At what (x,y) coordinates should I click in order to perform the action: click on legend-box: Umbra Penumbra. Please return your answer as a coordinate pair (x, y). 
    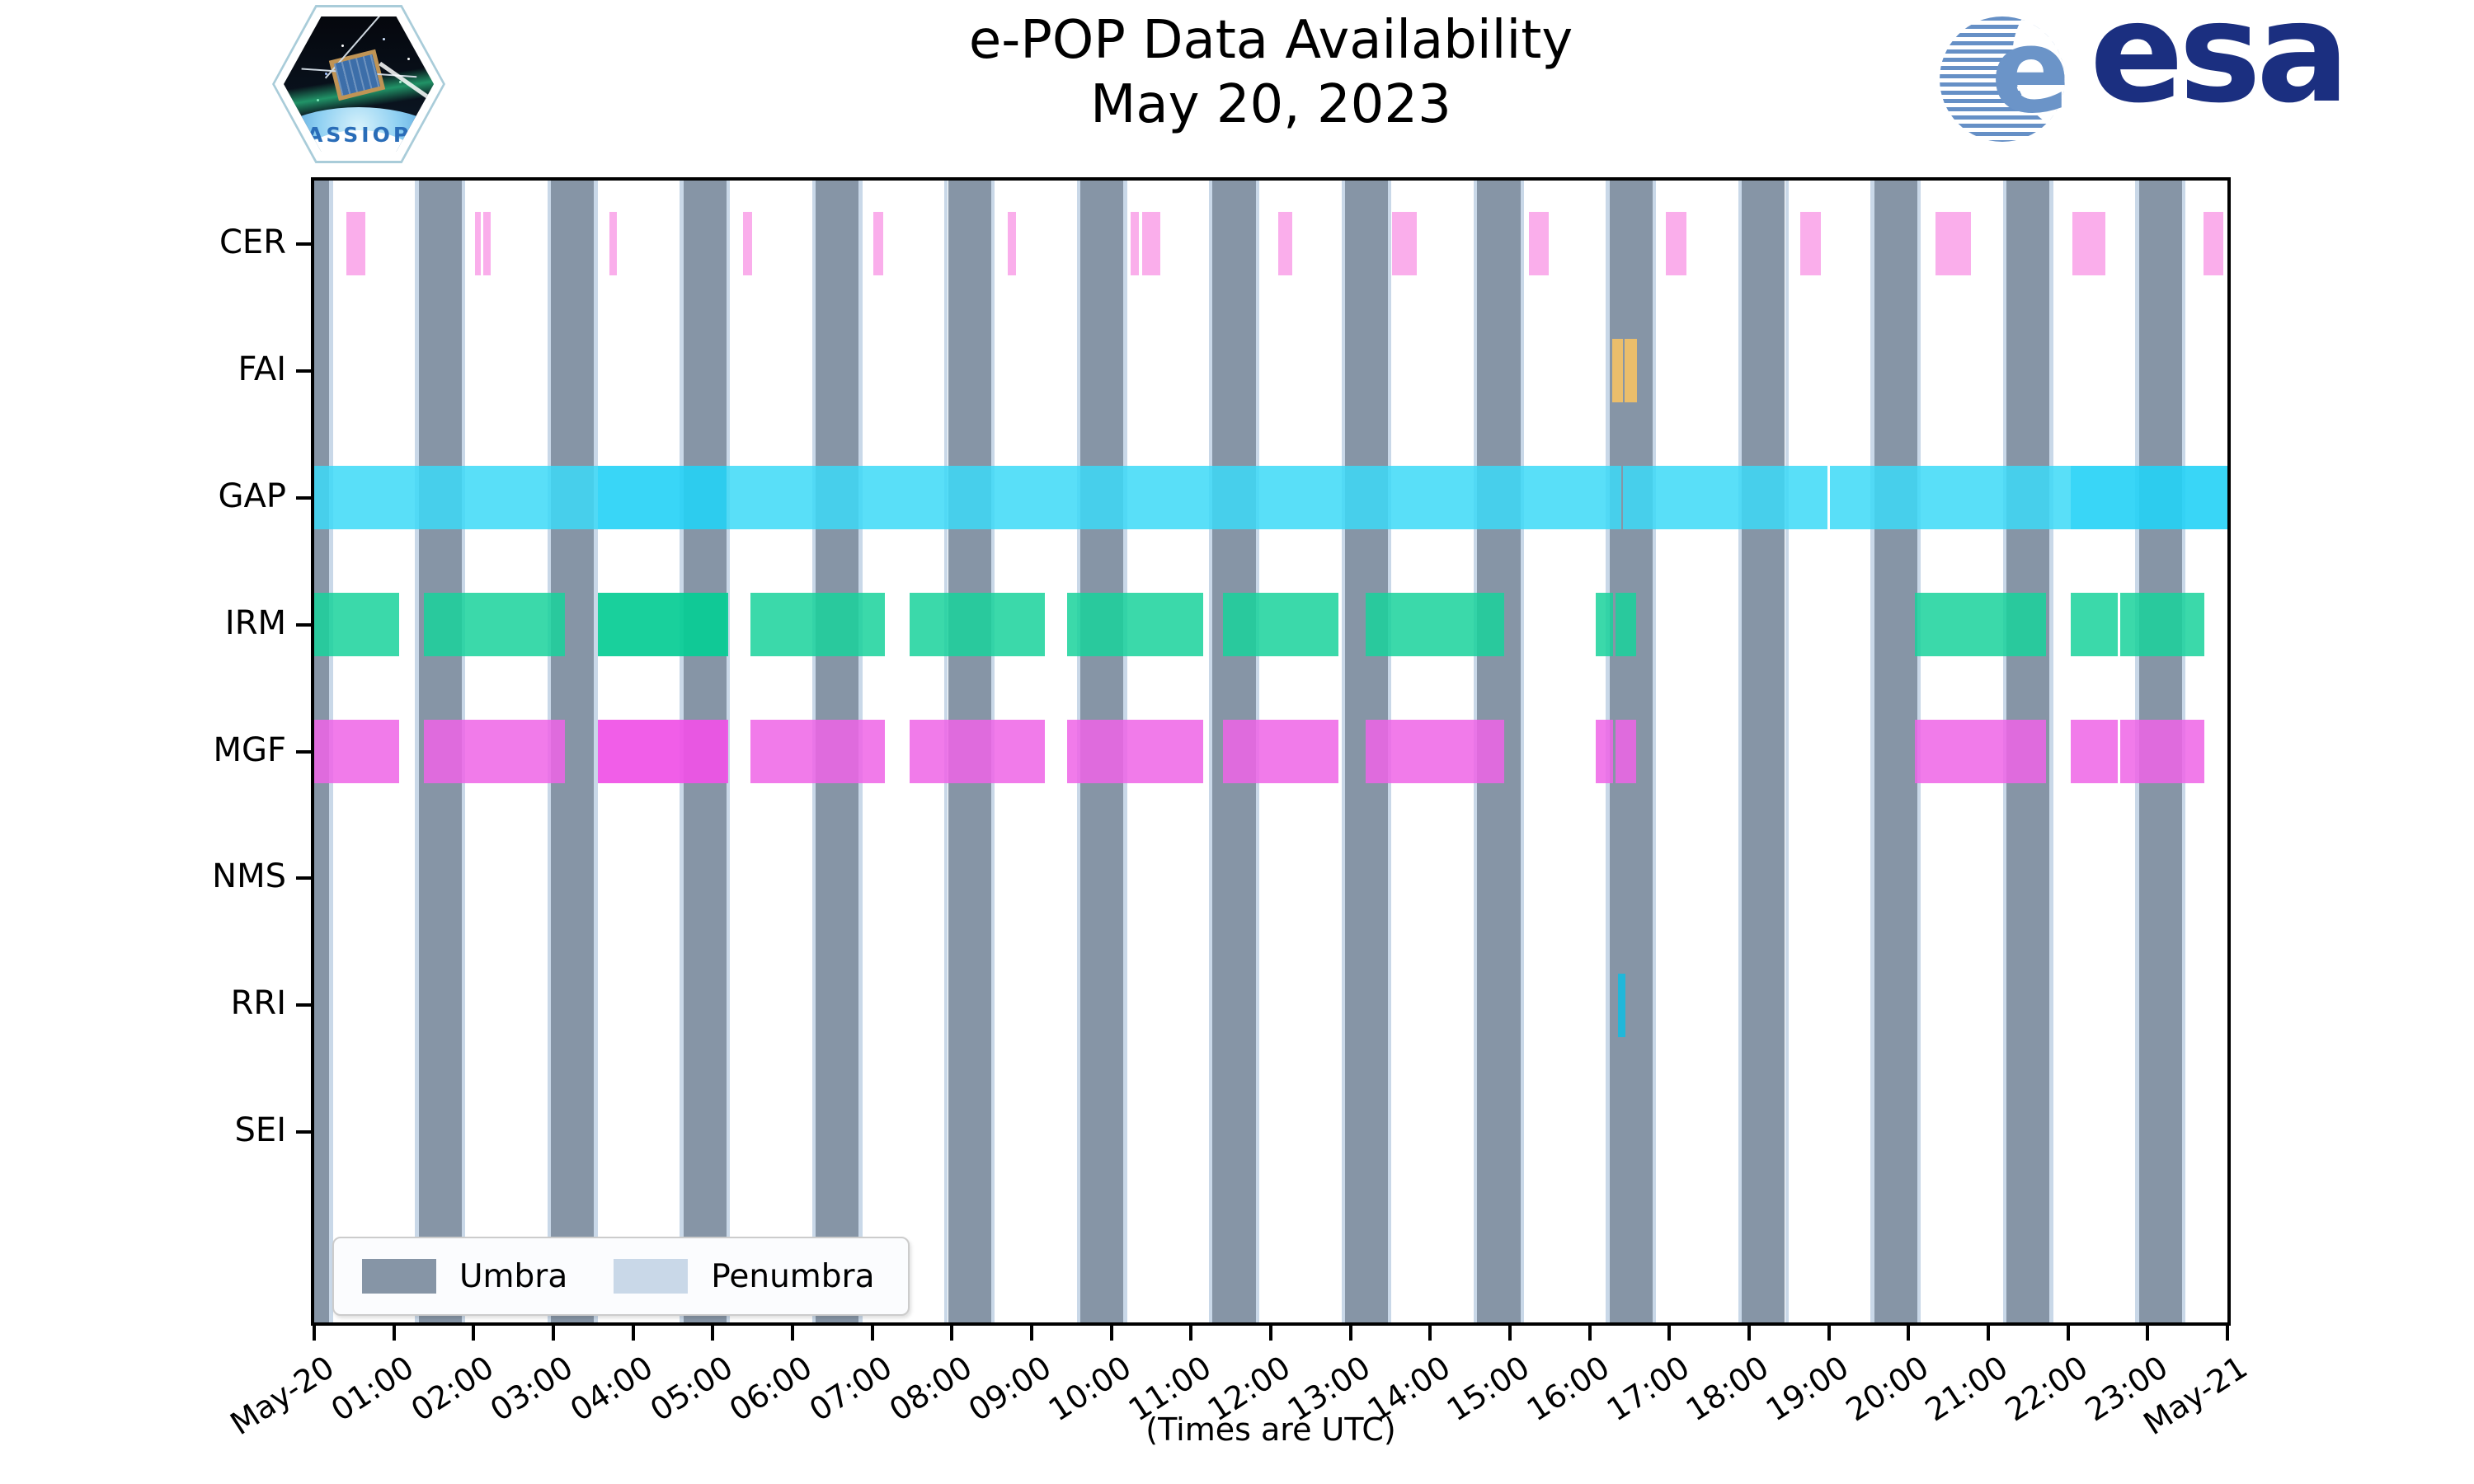
    Looking at the image, I should click on (621, 1276).